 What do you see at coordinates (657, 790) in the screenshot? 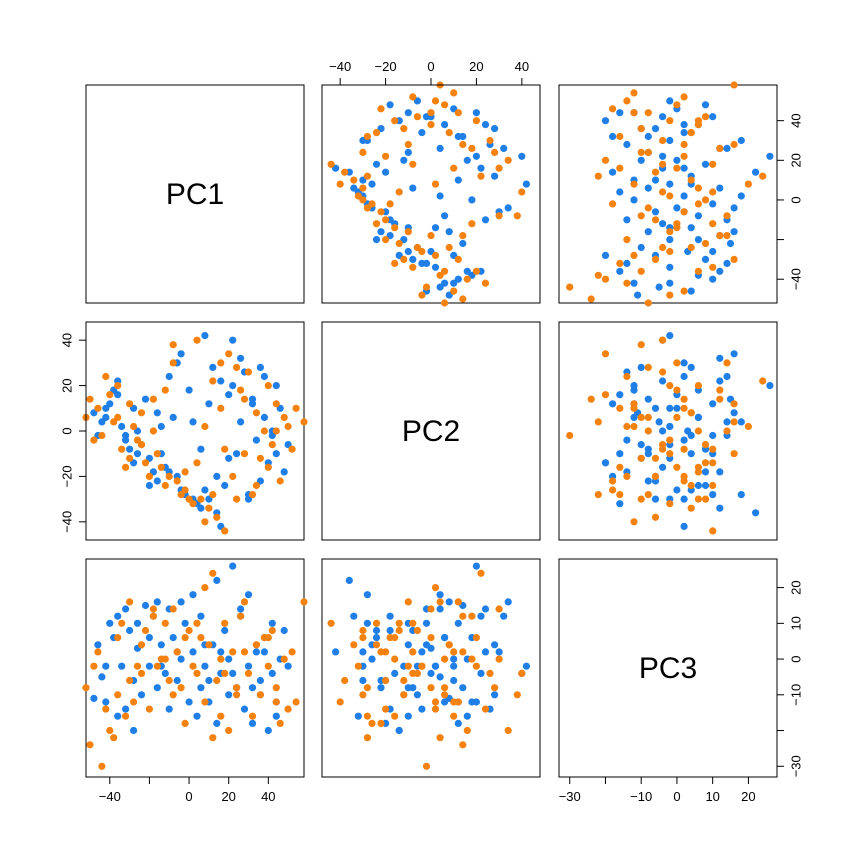
I see `axis-pc3-bottom: −30 −10 0 10 20` at bounding box center [657, 790].